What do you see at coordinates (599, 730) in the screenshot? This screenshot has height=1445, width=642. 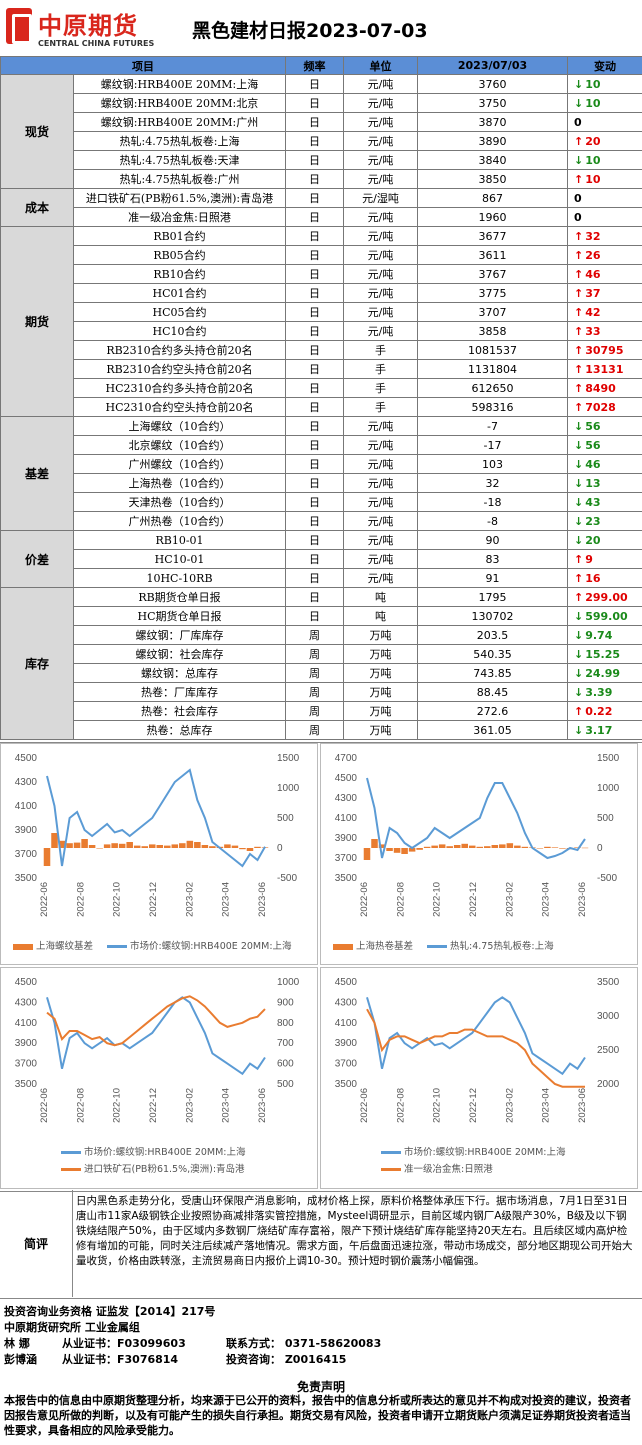 I see `change-value: 3.17` at bounding box center [599, 730].